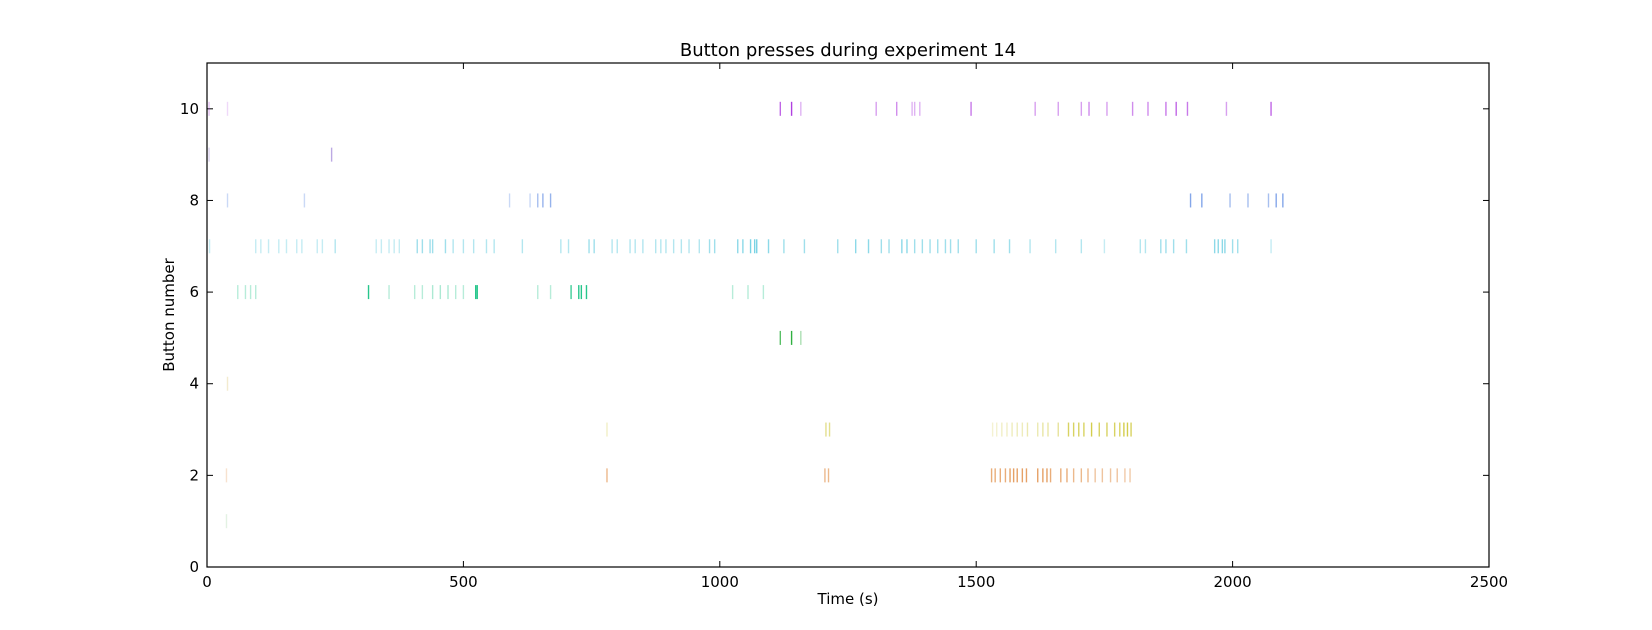 The height and width of the screenshot is (630, 1652). Describe the element at coordinates (194, 475) in the screenshot. I see `y-tick-label: 2` at that location.